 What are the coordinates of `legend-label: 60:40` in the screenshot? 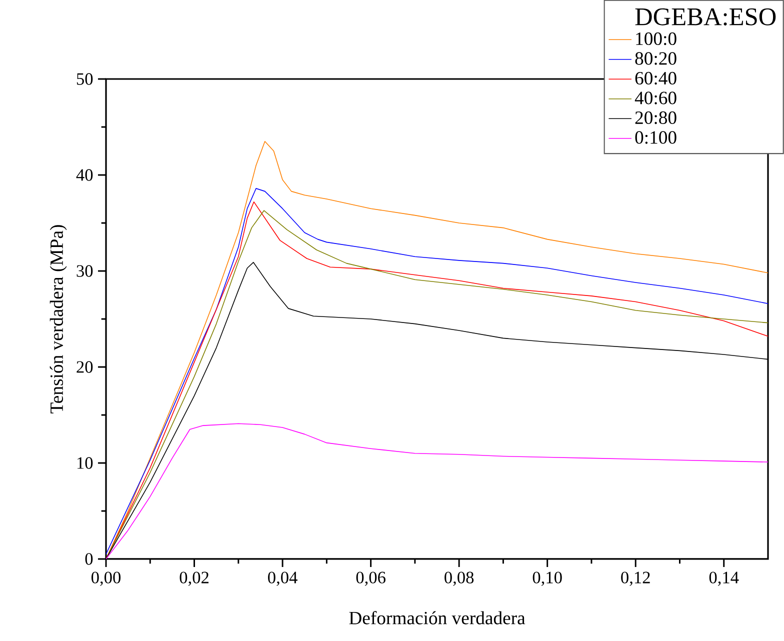 It's located at (655, 78).